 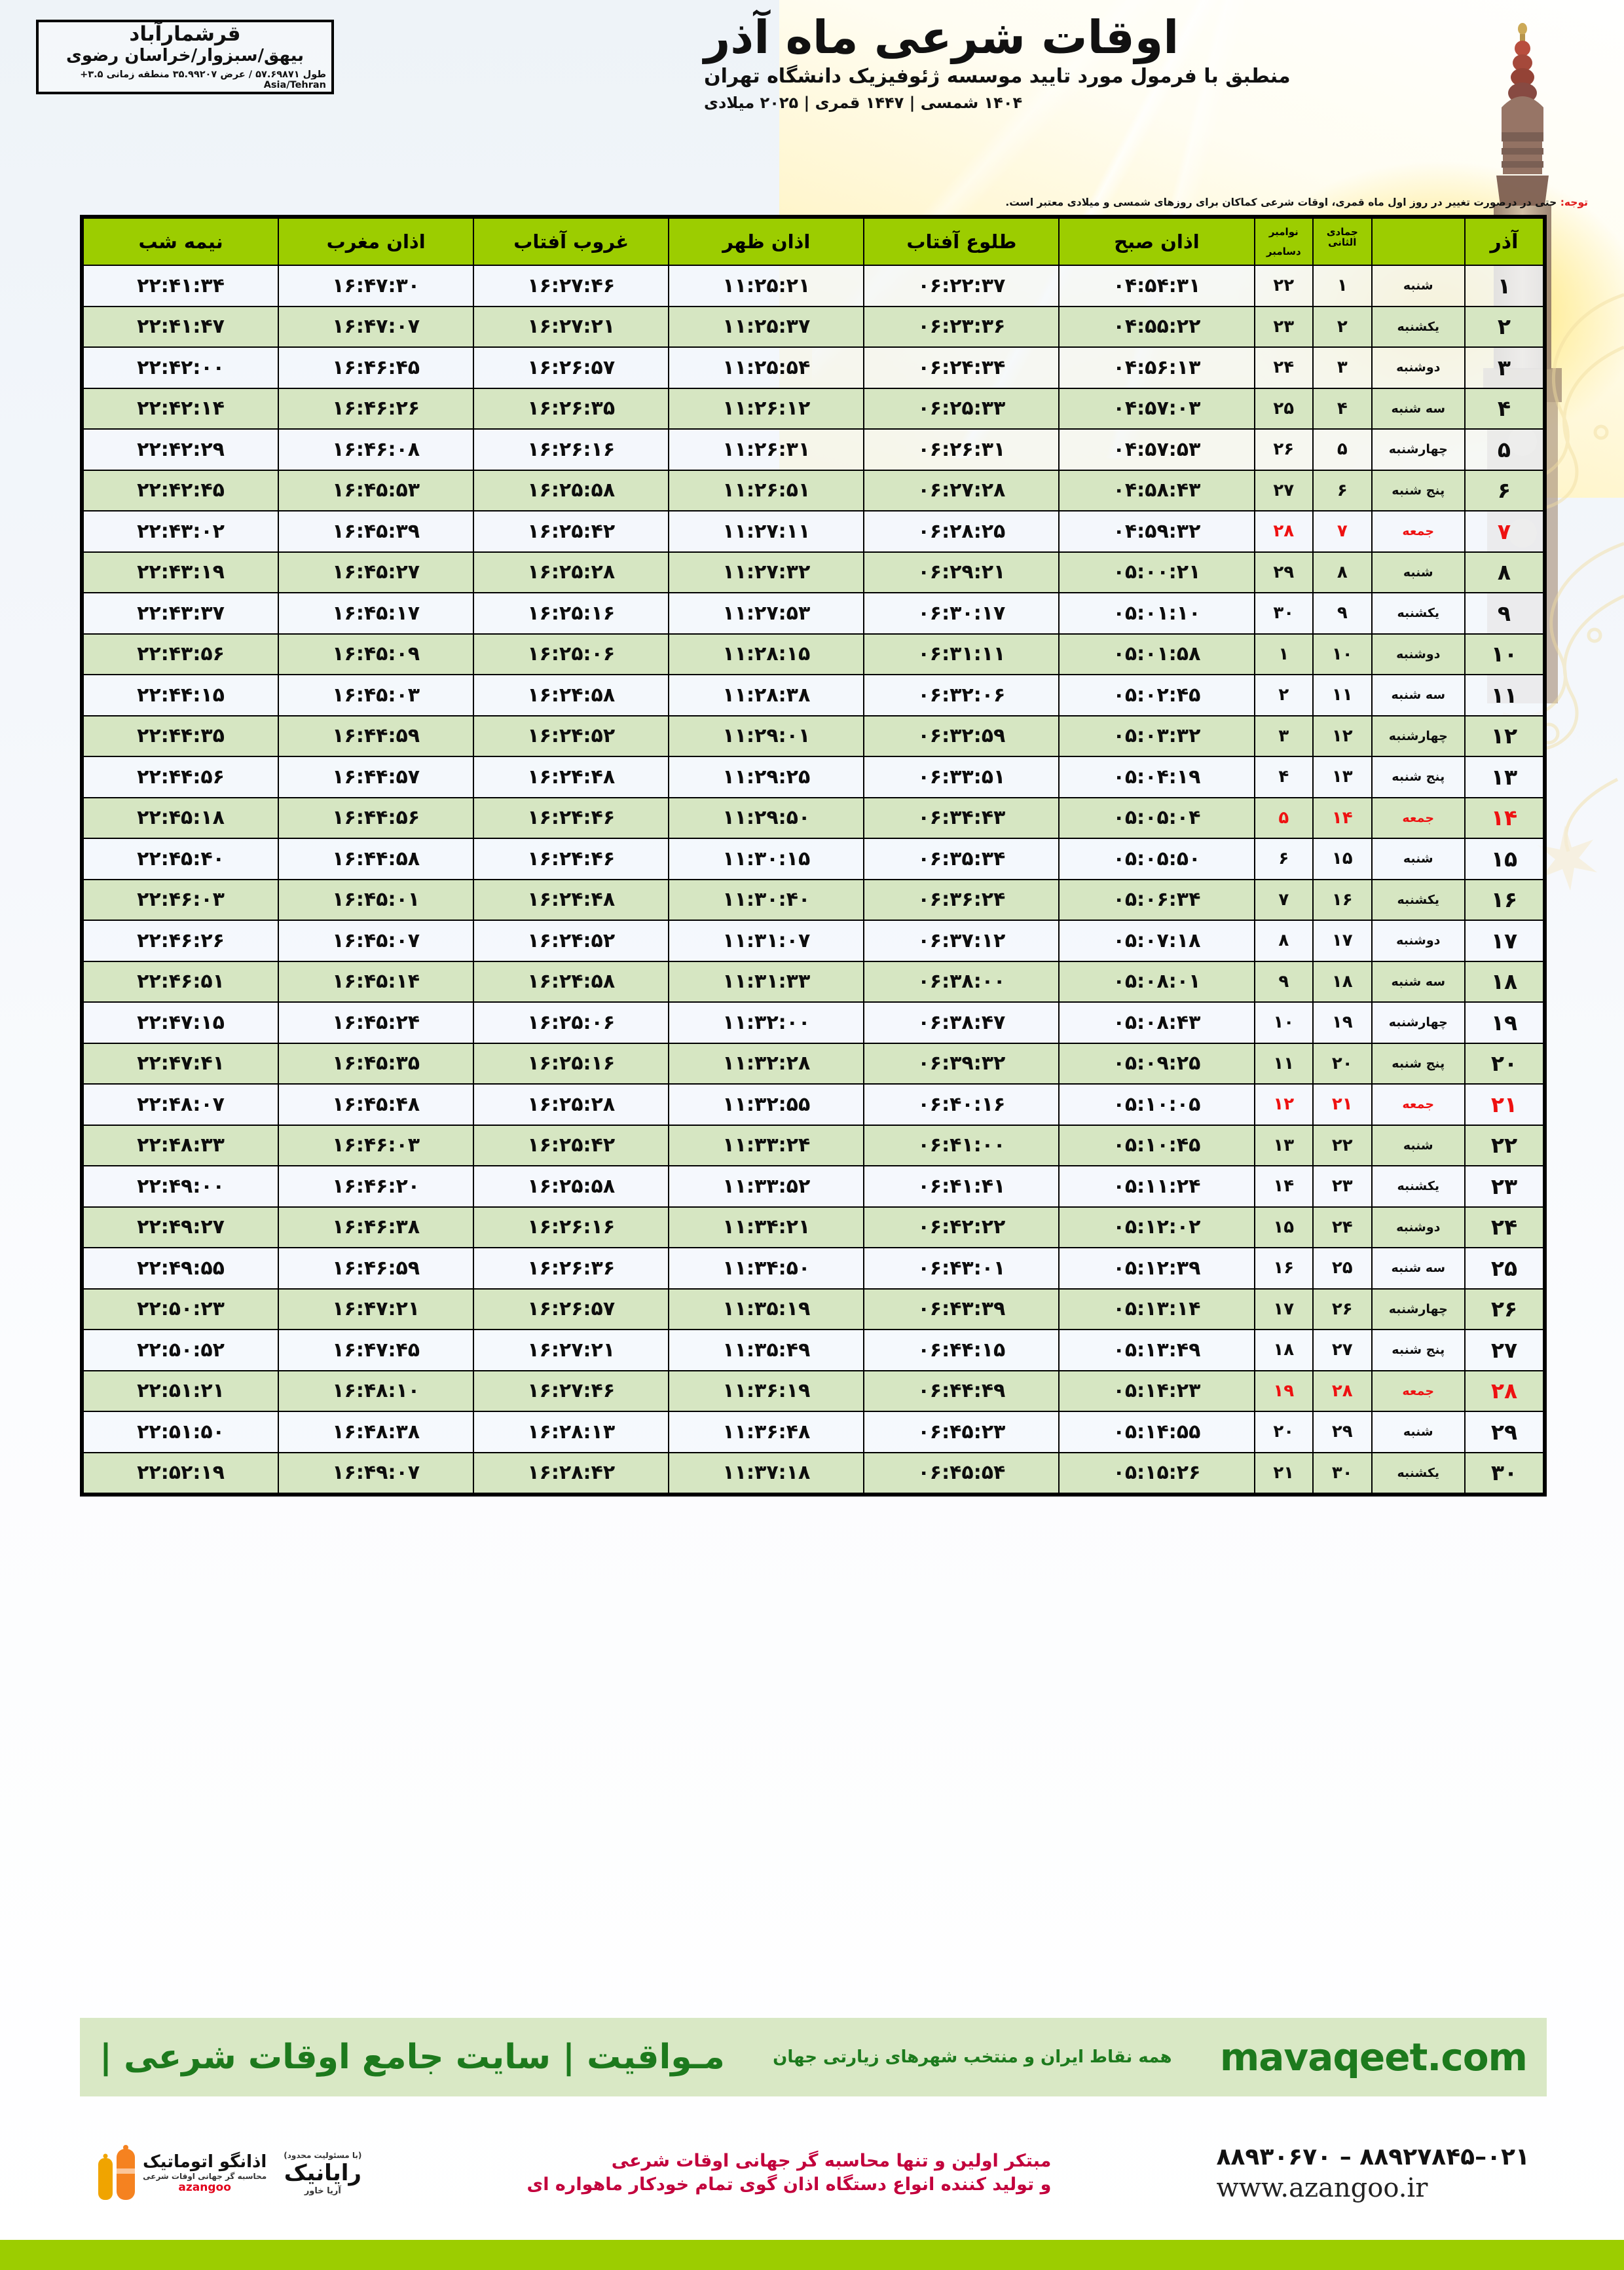 What do you see at coordinates (1342, 654) in the screenshot?
I see `cell-hijri-date: ۱۰` at bounding box center [1342, 654].